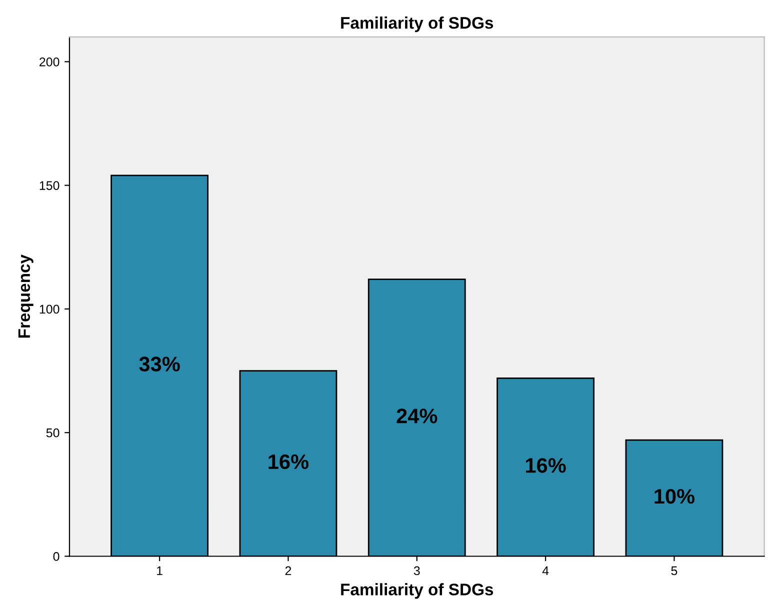 This screenshot has height=616, width=772. What do you see at coordinates (545, 571) in the screenshot?
I see `x-tick-label: 4` at bounding box center [545, 571].